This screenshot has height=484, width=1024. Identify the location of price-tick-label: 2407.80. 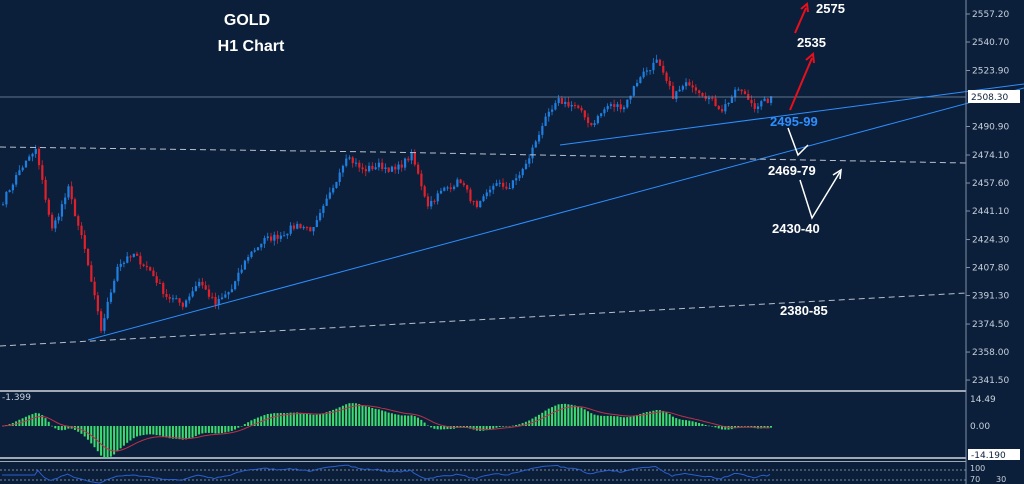
(990, 269).